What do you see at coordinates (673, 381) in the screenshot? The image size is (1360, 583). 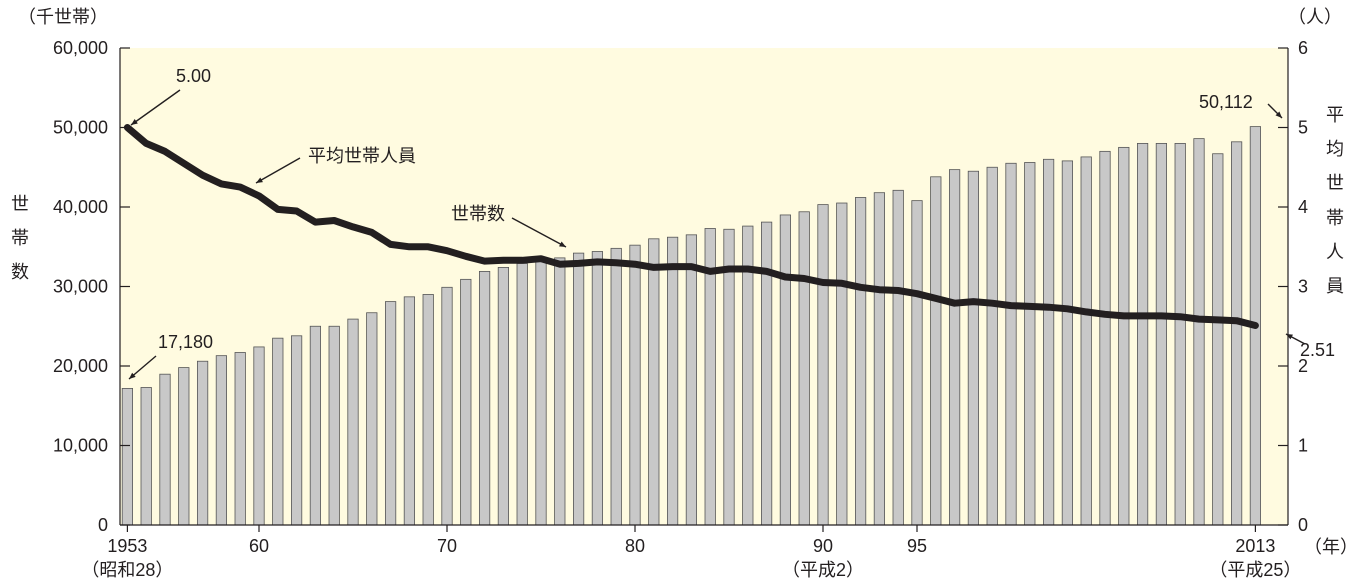 I see `bar-1982` at bounding box center [673, 381].